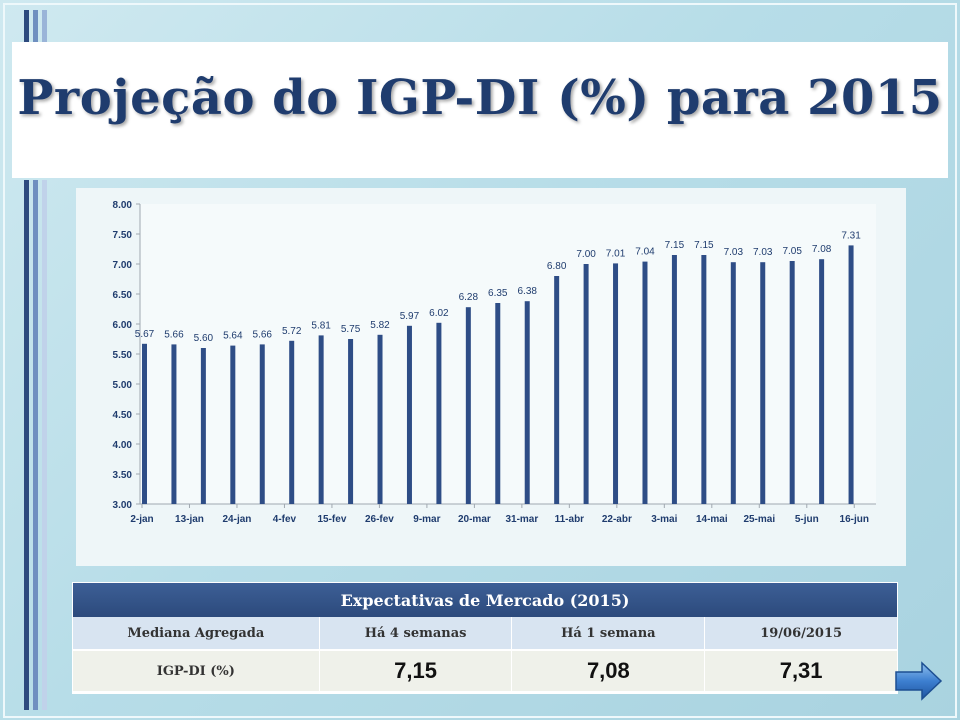 The height and width of the screenshot is (720, 960). I want to click on right-arrow-icon, so click(919, 681).